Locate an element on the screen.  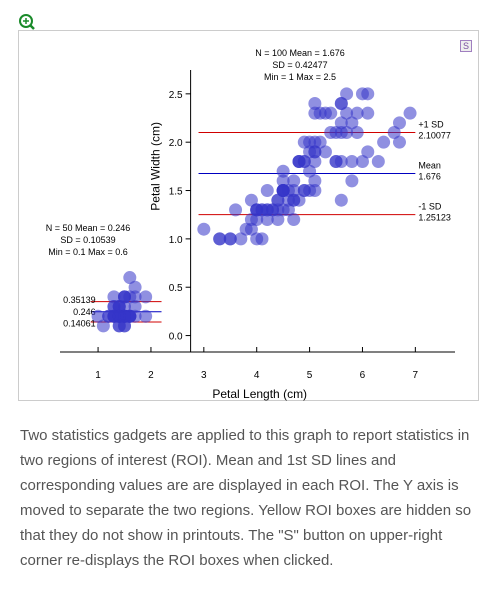
s-button is located at coordinates (466, 46).